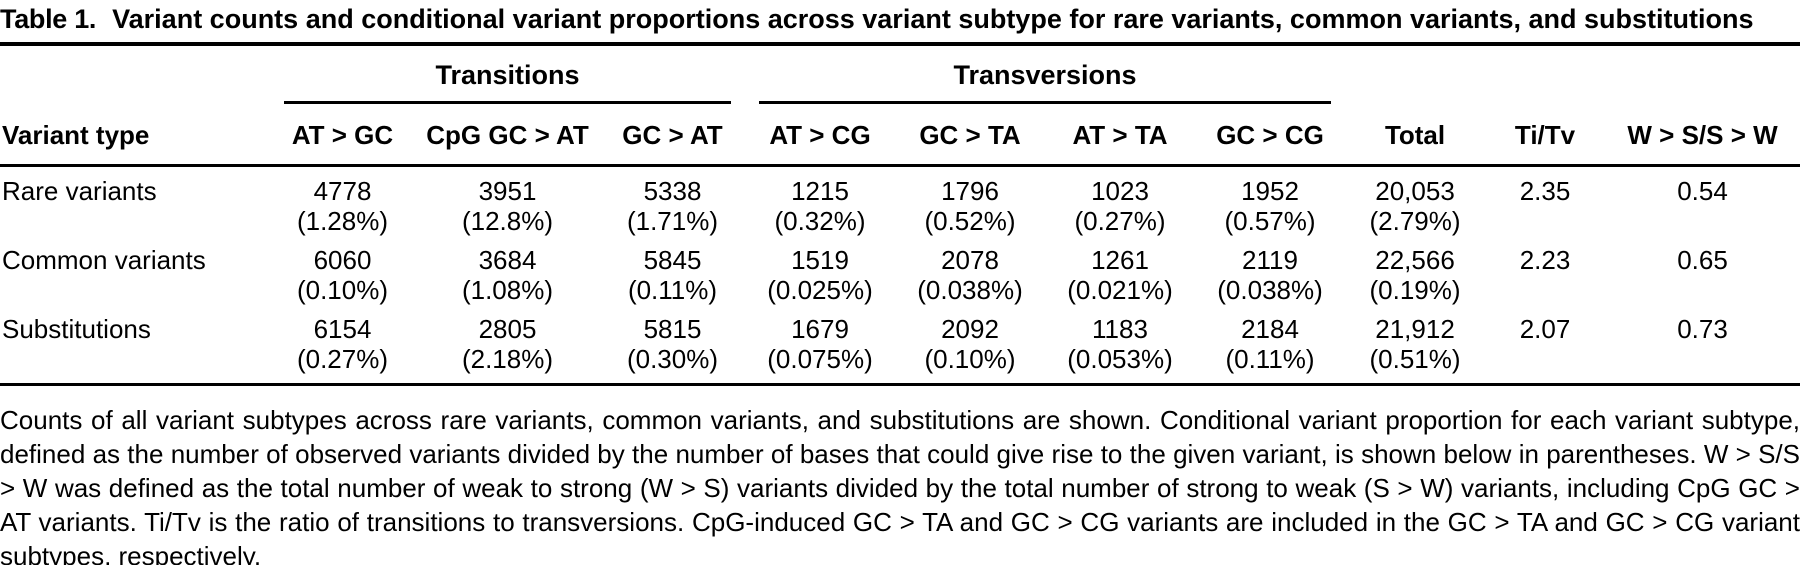  What do you see at coordinates (1045, 82) in the screenshot?
I see `transversions-label: Transversions` at bounding box center [1045, 82].